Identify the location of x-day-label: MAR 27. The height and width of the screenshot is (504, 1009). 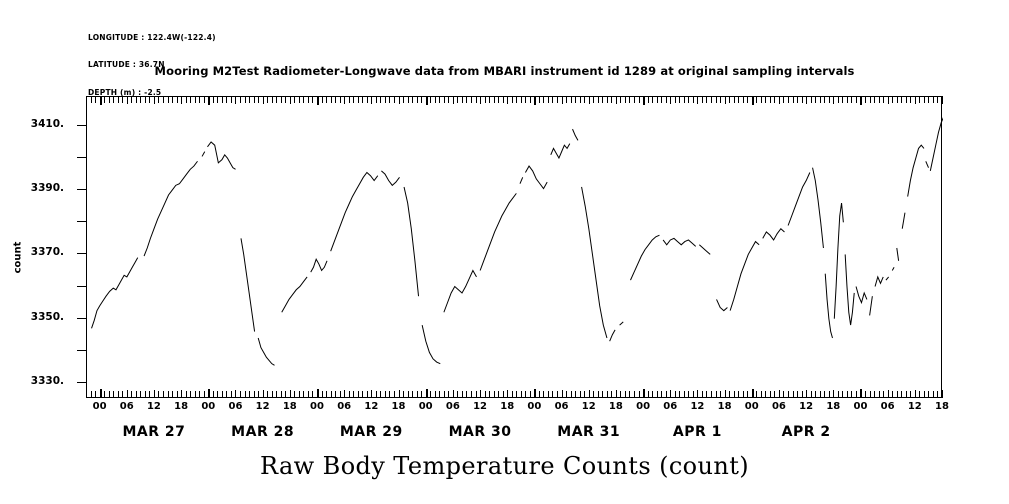
(154, 432).